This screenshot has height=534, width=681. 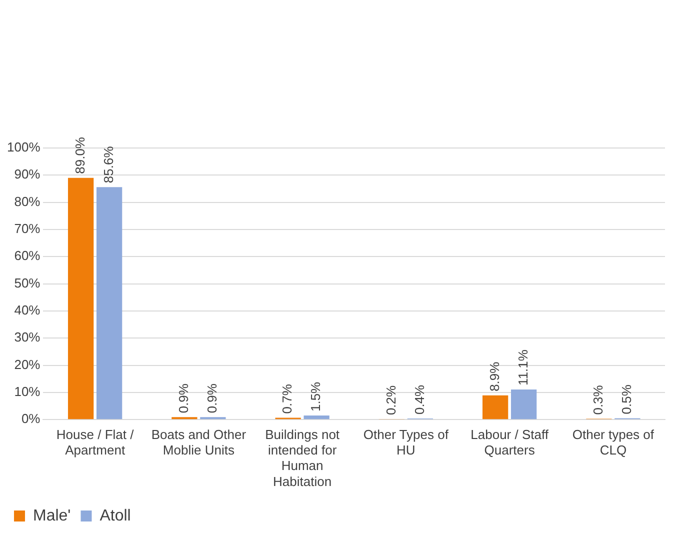 I want to click on y-tick-label: 70%, so click(x=27, y=228).